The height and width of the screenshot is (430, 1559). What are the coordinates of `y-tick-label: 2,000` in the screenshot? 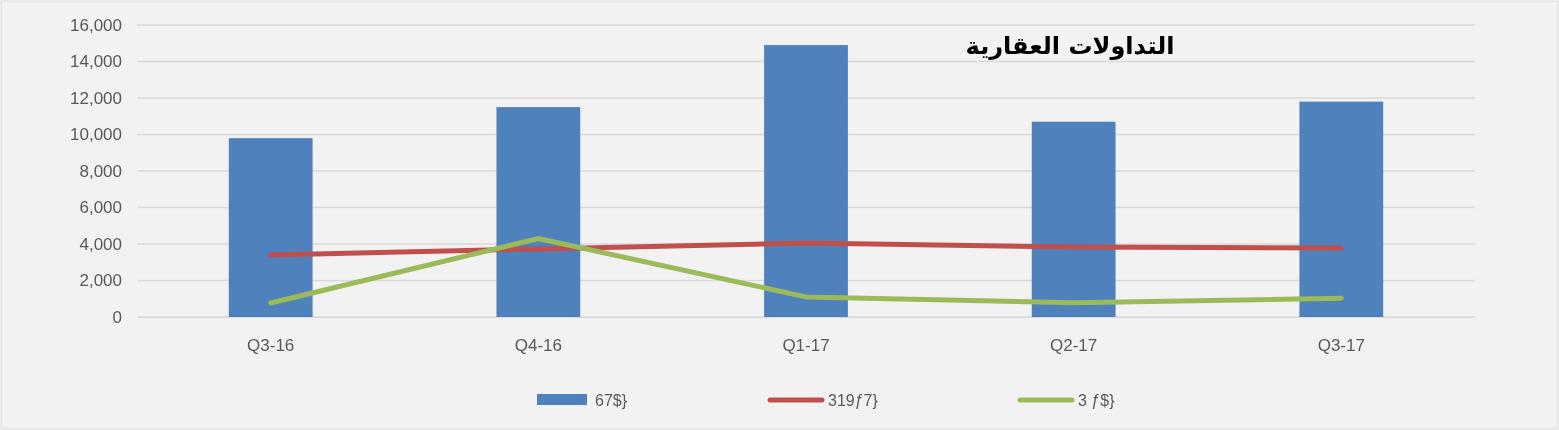 It's located at (100, 281).